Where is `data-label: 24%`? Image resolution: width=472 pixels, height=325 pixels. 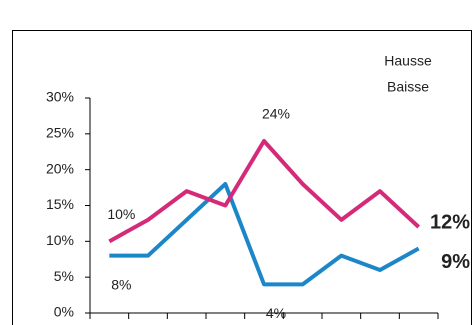
data-label: 24% is located at coordinates (276, 114).